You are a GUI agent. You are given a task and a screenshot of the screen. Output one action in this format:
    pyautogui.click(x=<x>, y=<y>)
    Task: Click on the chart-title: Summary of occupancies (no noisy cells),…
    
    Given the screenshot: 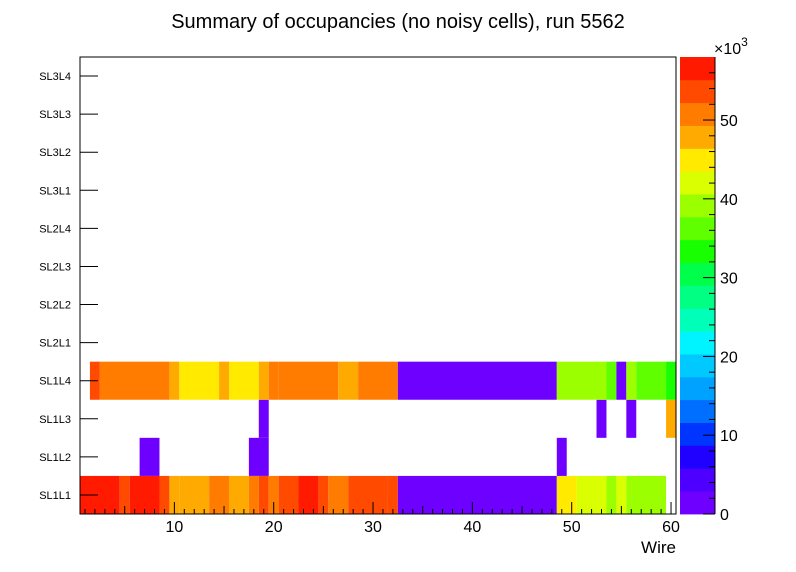 What is the action you would take?
    pyautogui.click(x=398, y=22)
    